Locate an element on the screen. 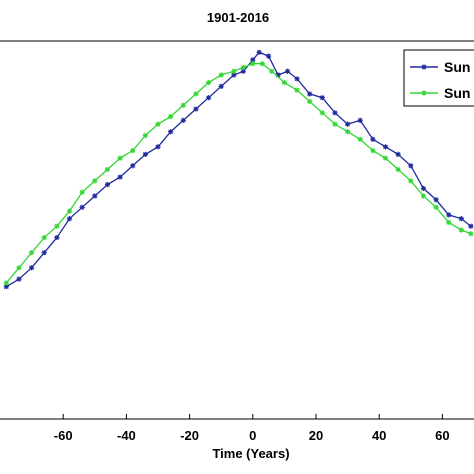 The width and height of the screenshot is (474, 474). x-axis-label: Time (Years) is located at coordinates (250, 453).